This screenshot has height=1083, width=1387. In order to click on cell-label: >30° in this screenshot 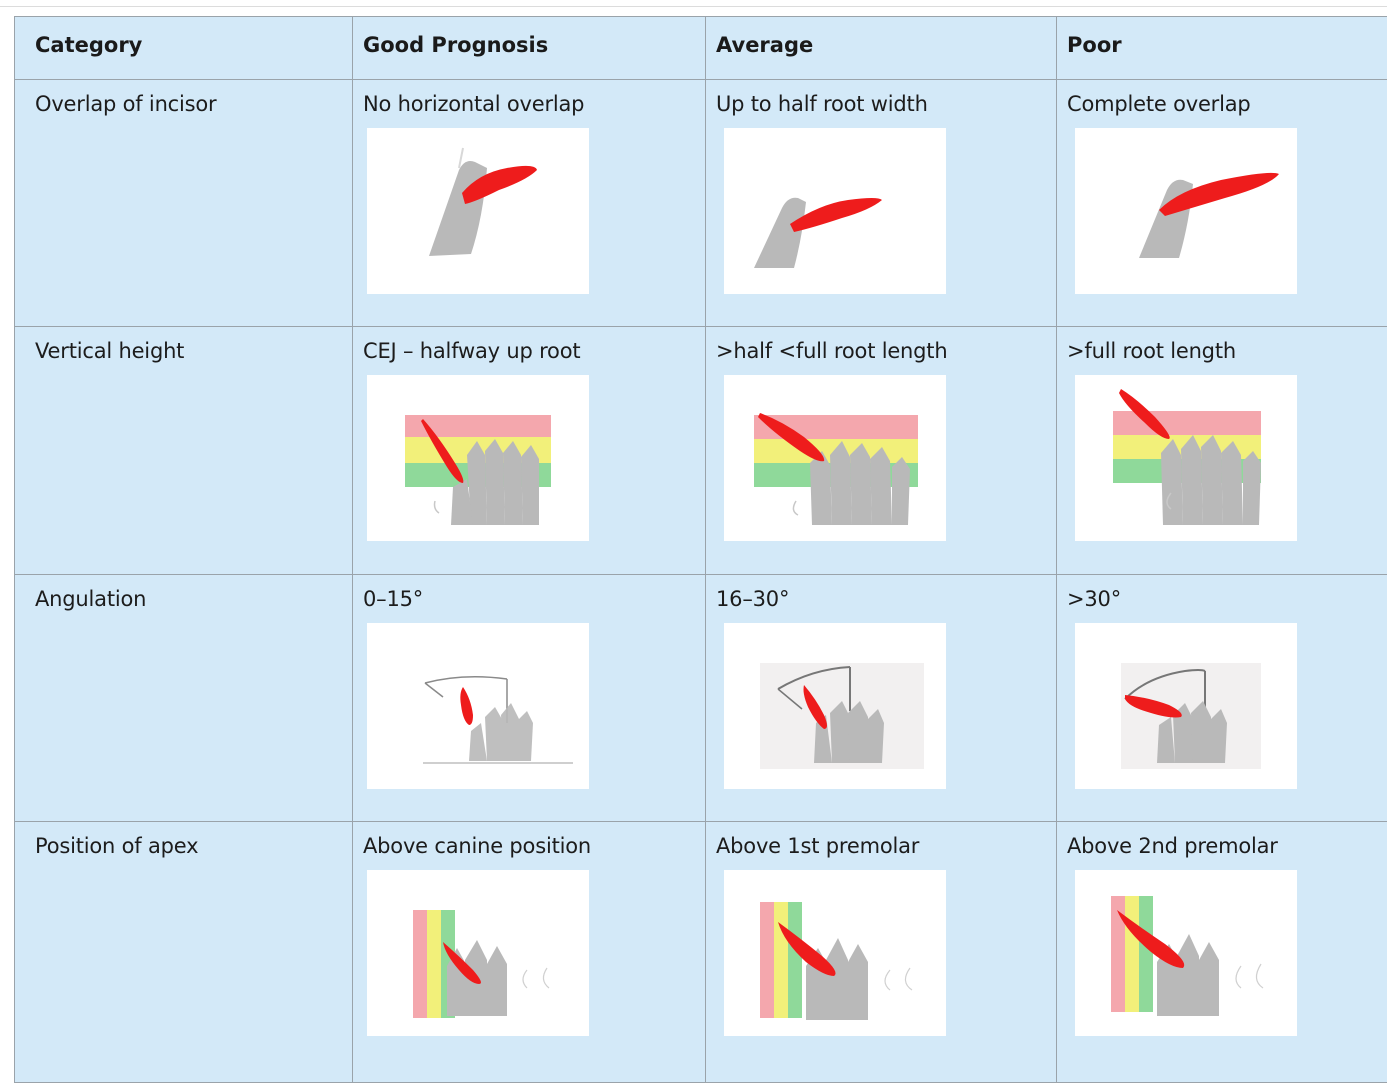, I will do `click(1222, 593)`.